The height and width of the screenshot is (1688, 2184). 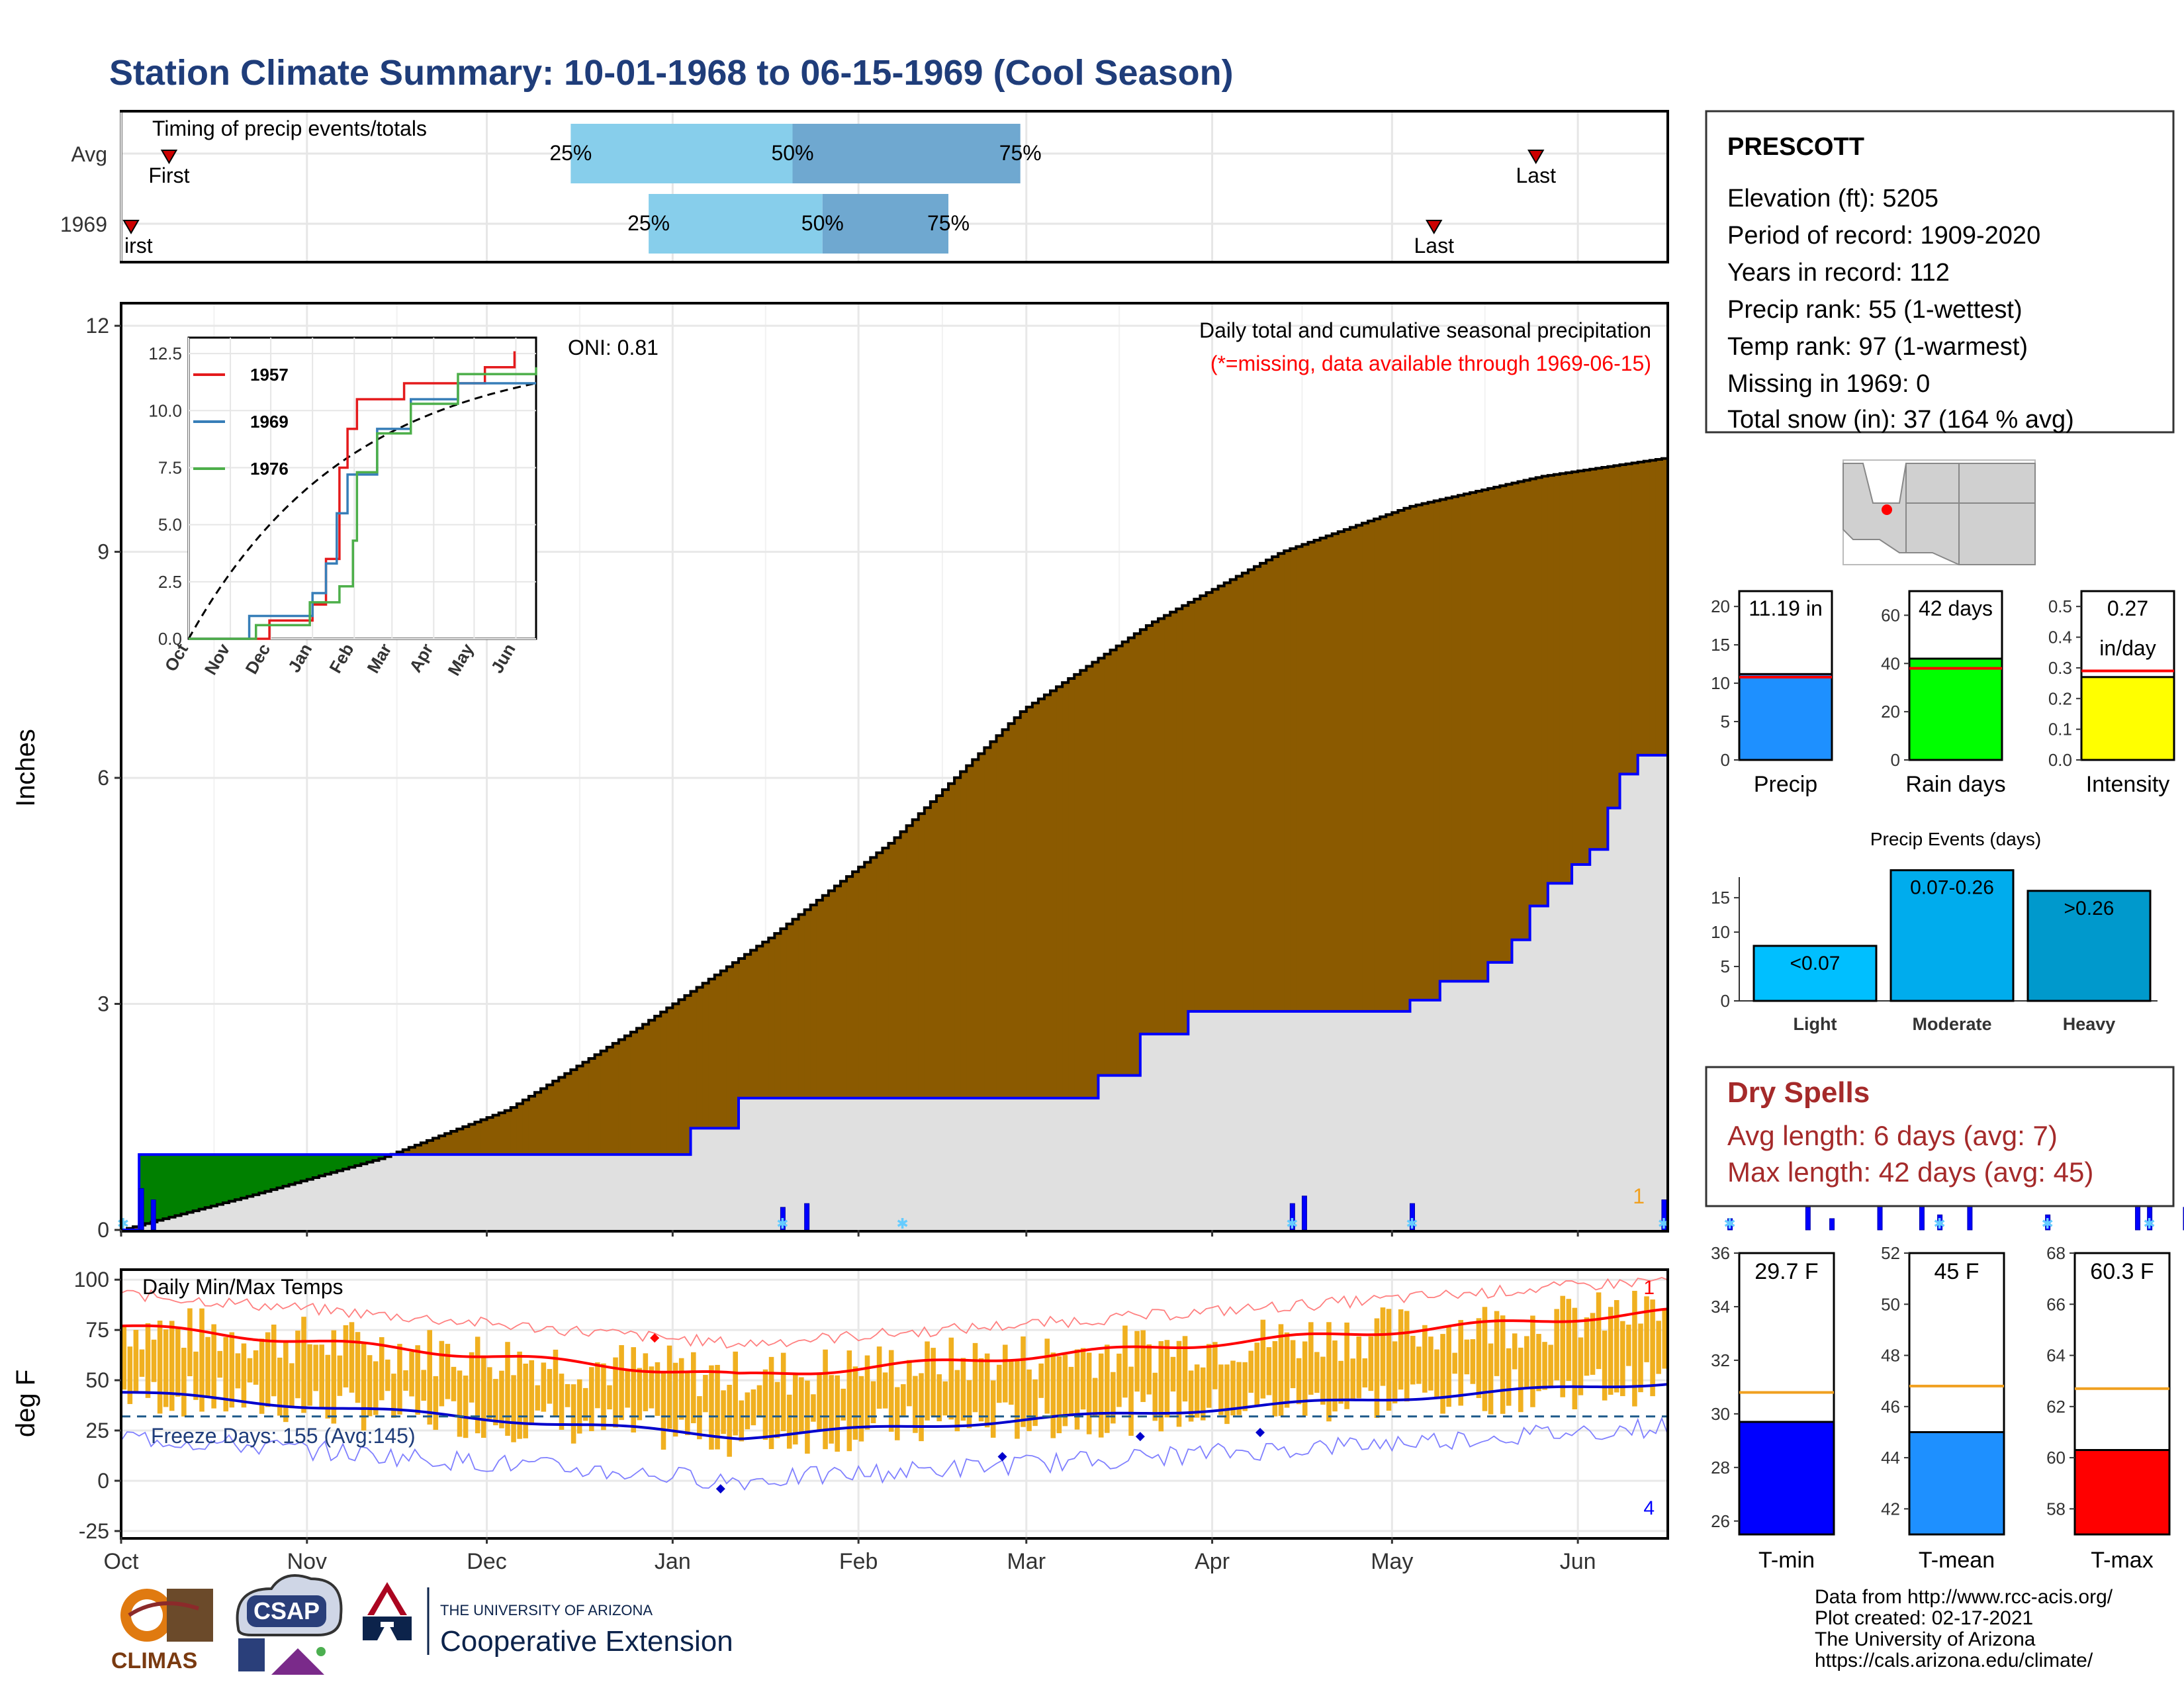 What do you see at coordinates (170, 467) in the screenshot?
I see `inset-ytick-label: 7.5` at bounding box center [170, 467].